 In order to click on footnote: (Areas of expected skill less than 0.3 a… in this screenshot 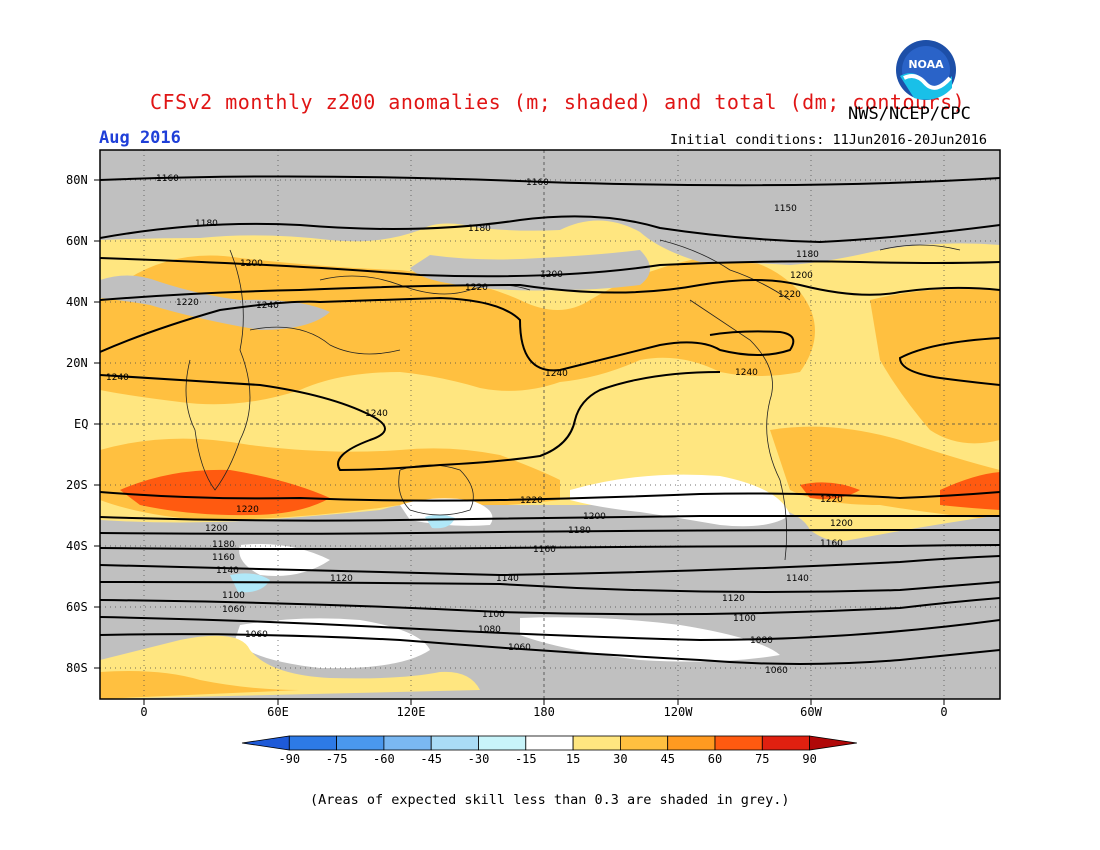, I will do `click(550, 800)`.